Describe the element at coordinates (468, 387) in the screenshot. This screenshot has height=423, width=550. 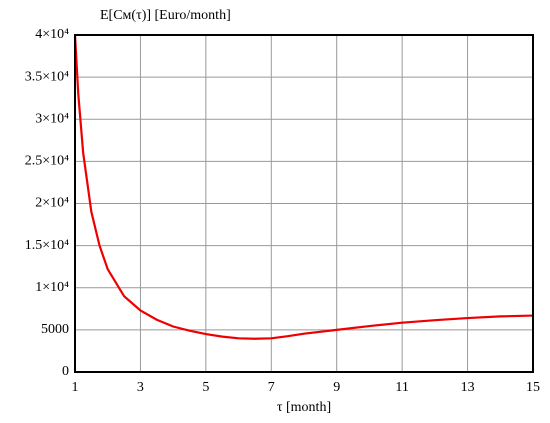
I see `x-tick-label: 13` at that location.